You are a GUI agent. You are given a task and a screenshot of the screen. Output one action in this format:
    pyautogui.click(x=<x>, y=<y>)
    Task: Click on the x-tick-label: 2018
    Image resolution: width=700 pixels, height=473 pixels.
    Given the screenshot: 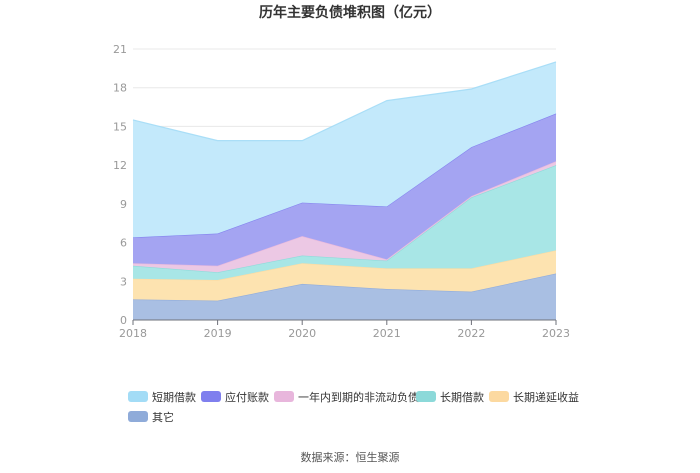 What is the action you would take?
    pyautogui.click(x=133, y=333)
    